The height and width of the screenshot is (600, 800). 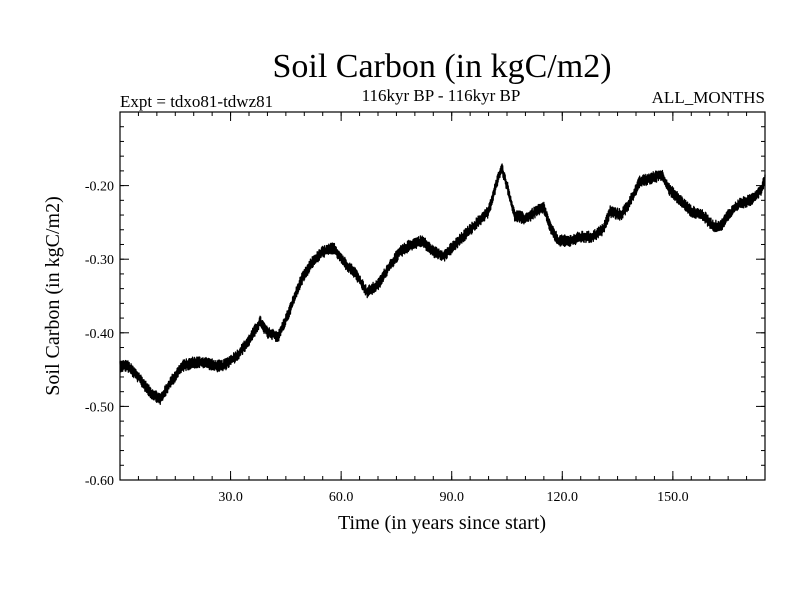 What do you see at coordinates (99, 187) in the screenshot?
I see `y-tick-label: -0.20` at bounding box center [99, 187].